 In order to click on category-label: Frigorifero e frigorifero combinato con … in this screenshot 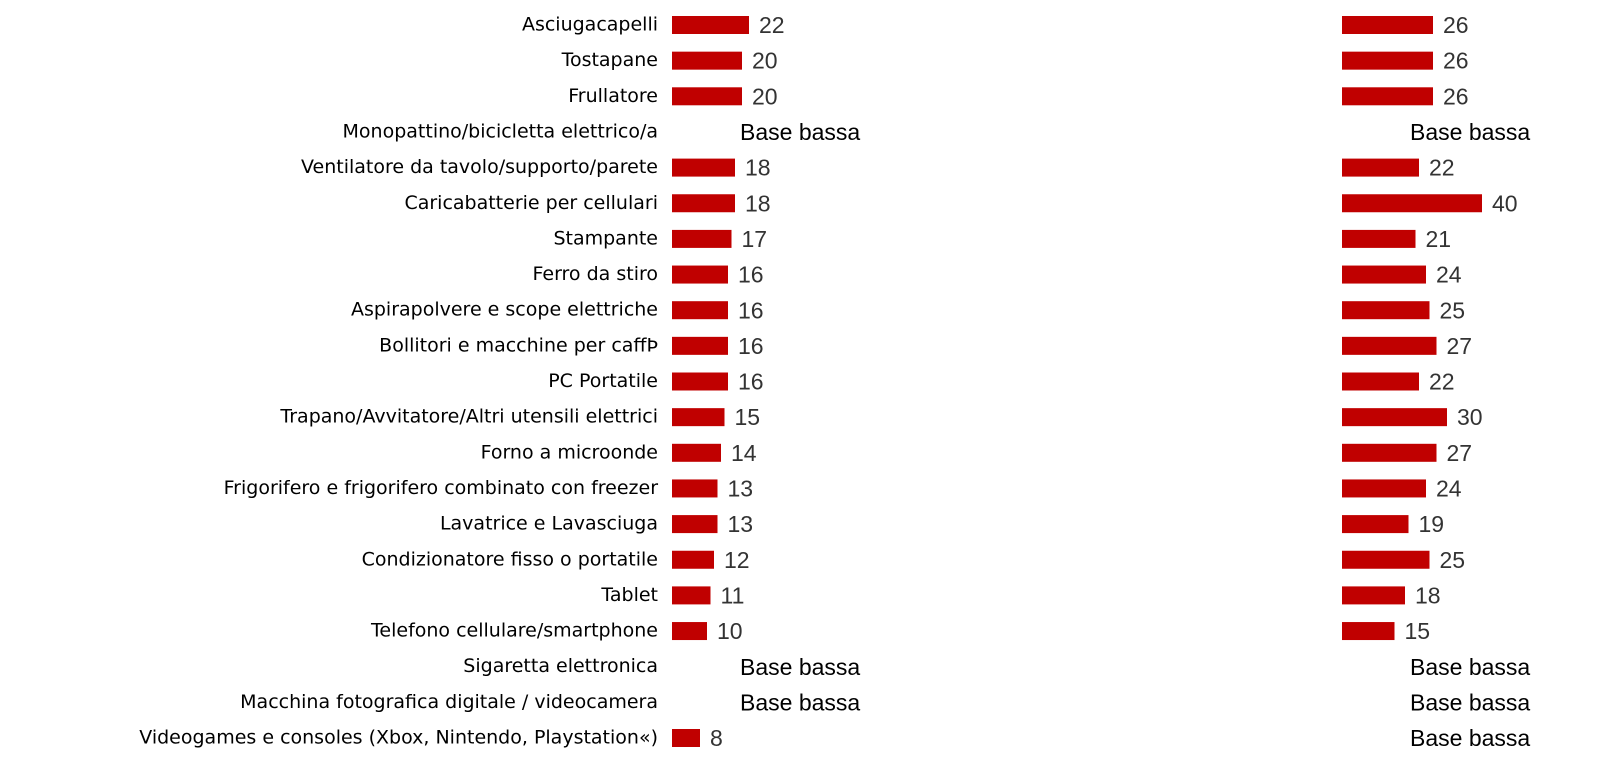, I will do `click(441, 488)`.